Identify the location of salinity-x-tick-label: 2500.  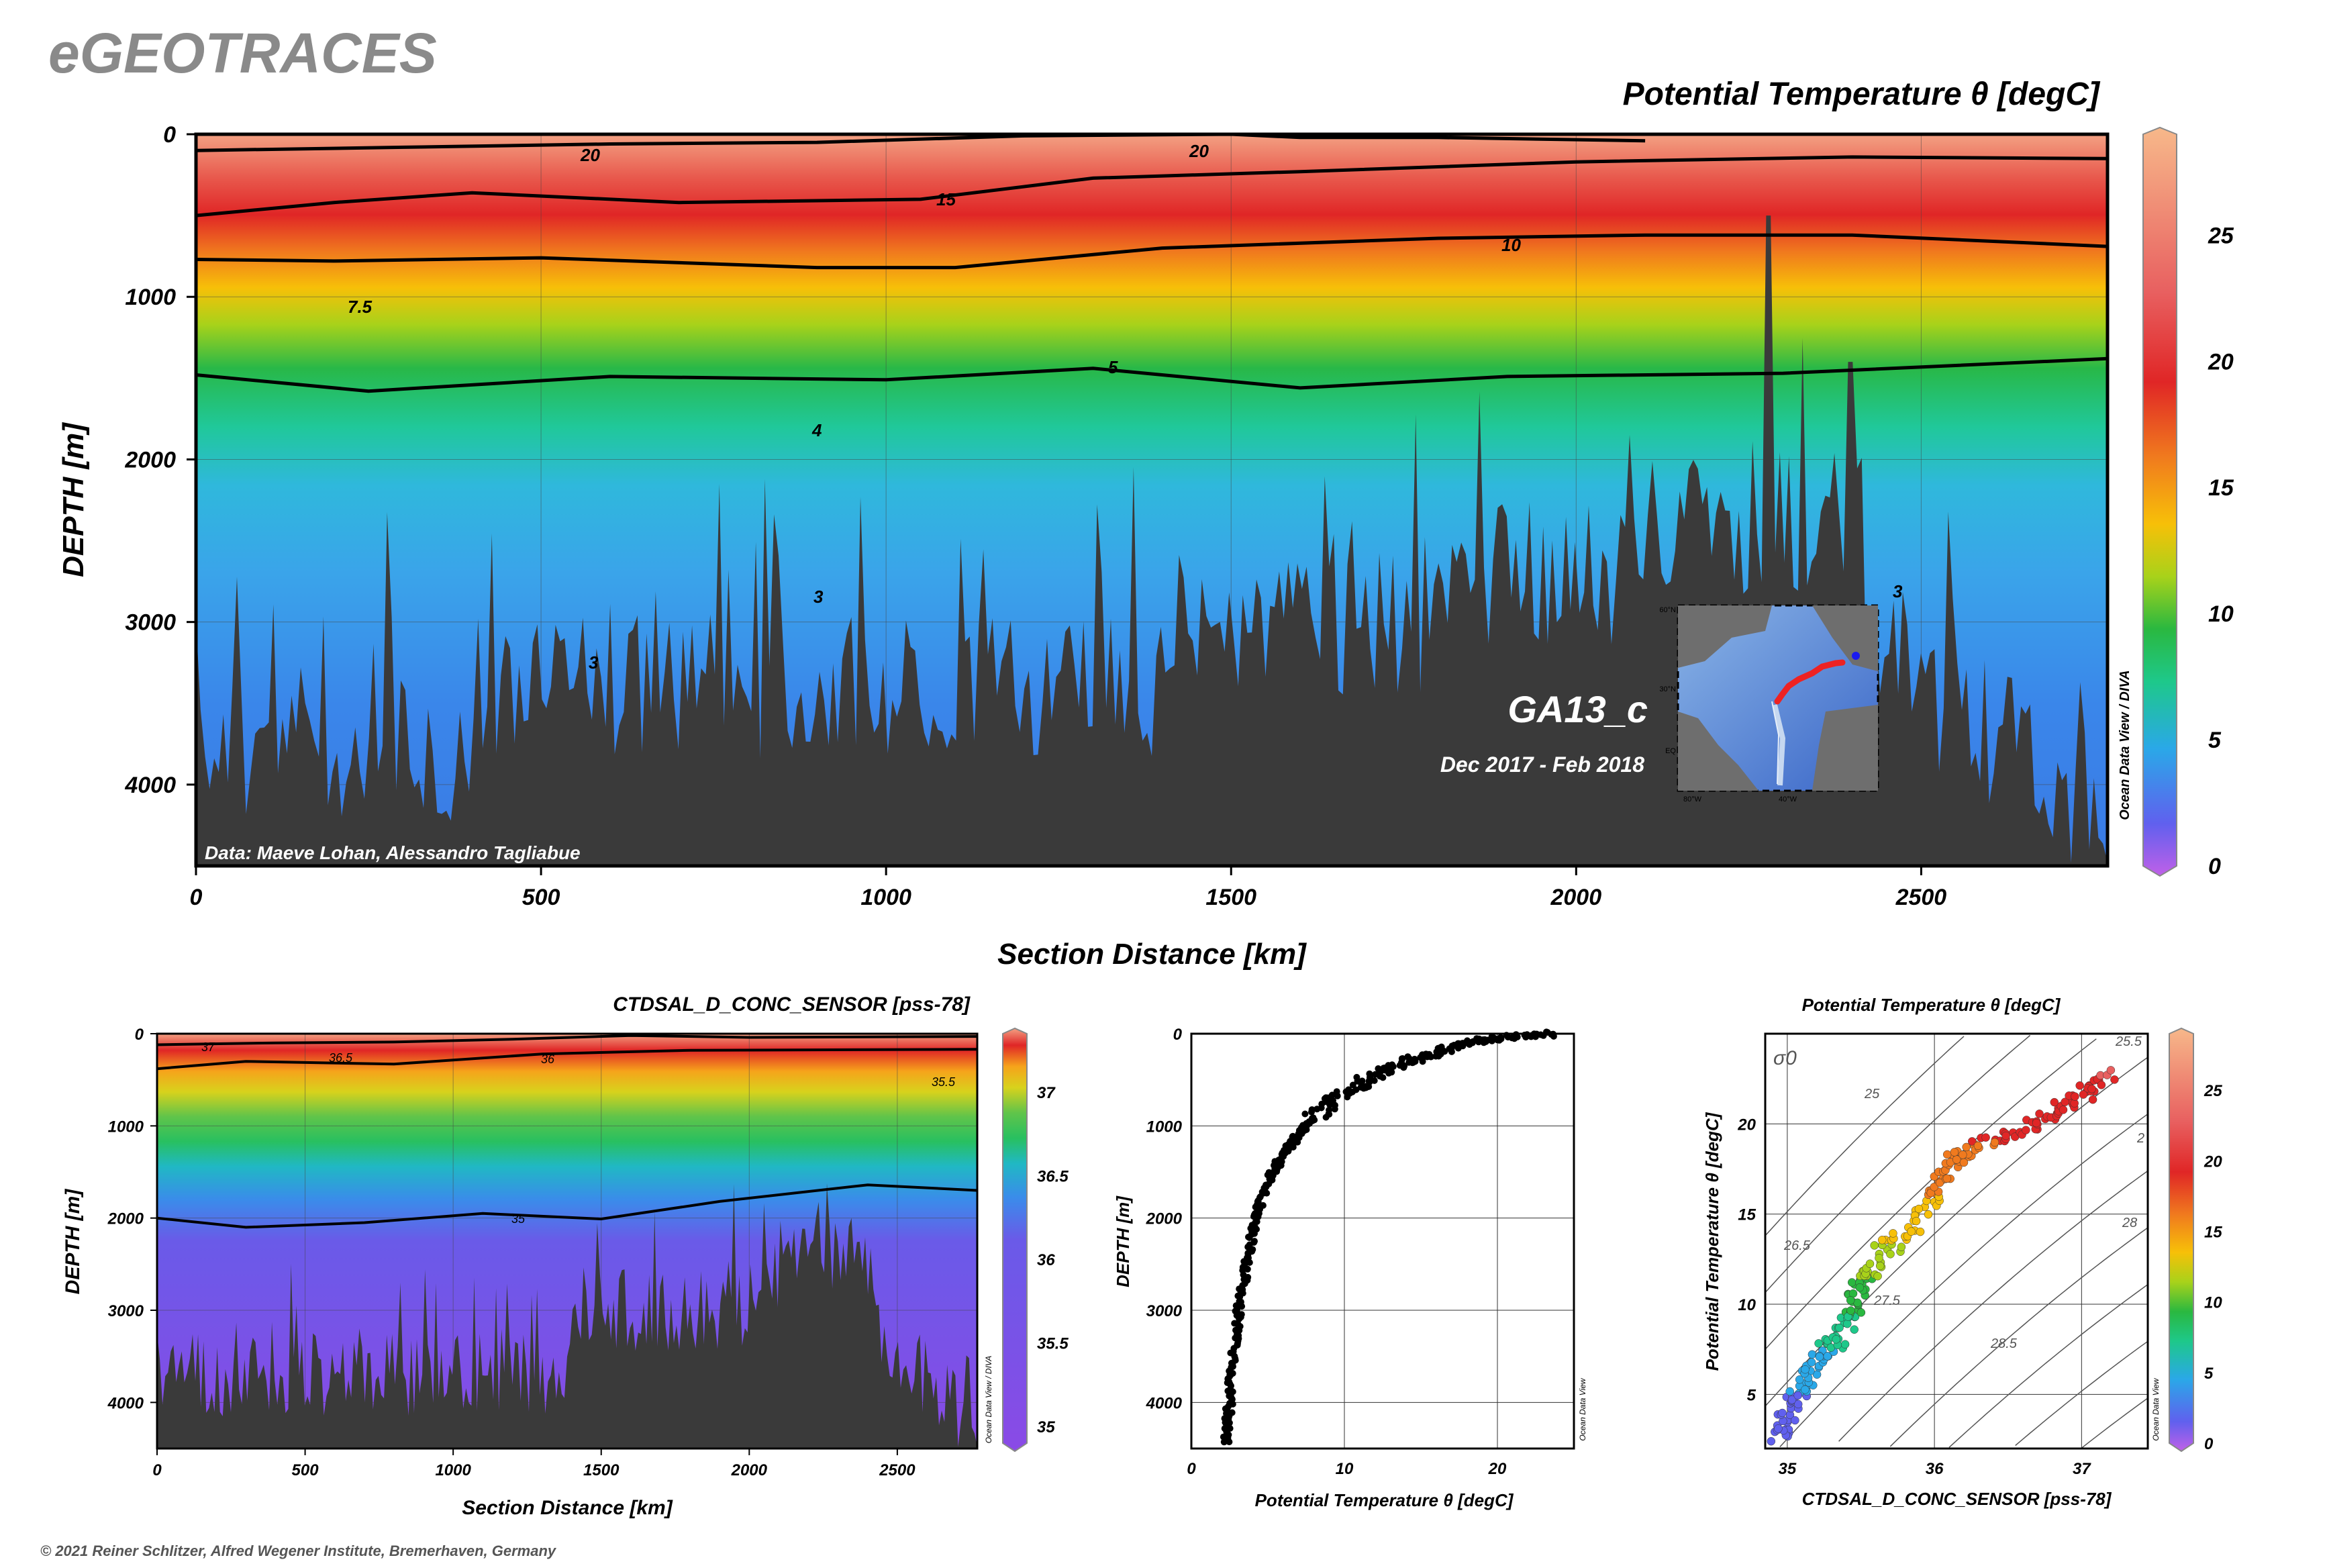
(897, 1470).